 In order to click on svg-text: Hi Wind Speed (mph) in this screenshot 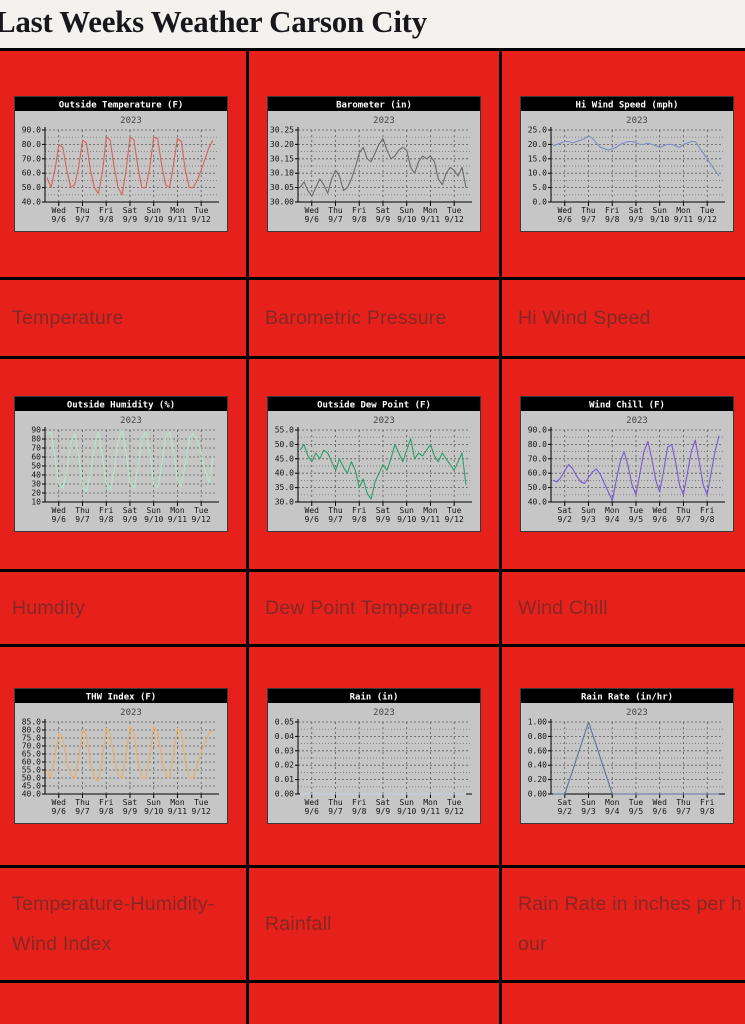, I will do `click(627, 105)`.